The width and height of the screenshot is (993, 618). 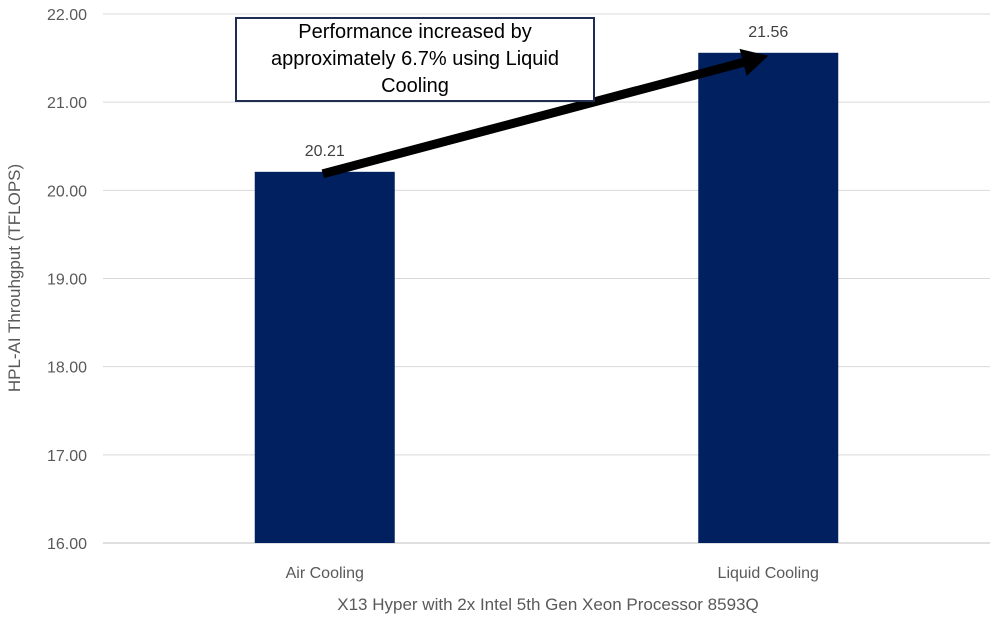 I want to click on y-tick-label: 18.00, so click(x=67, y=368).